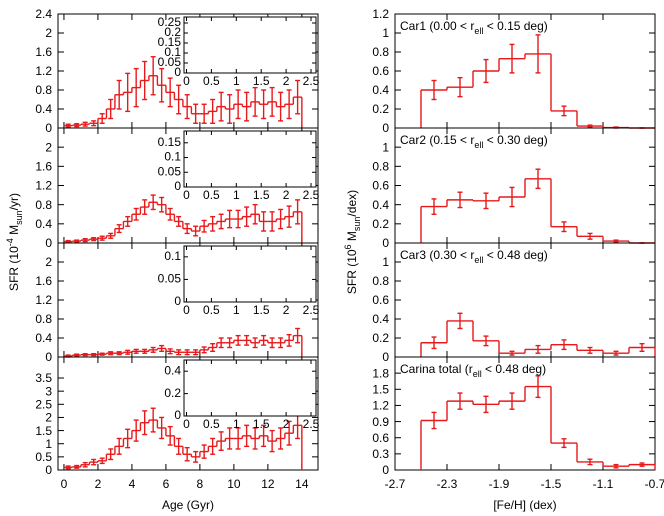  What do you see at coordinates (395, 484) in the screenshot?
I see `x-tick-label: -2.7` at bounding box center [395, 484].